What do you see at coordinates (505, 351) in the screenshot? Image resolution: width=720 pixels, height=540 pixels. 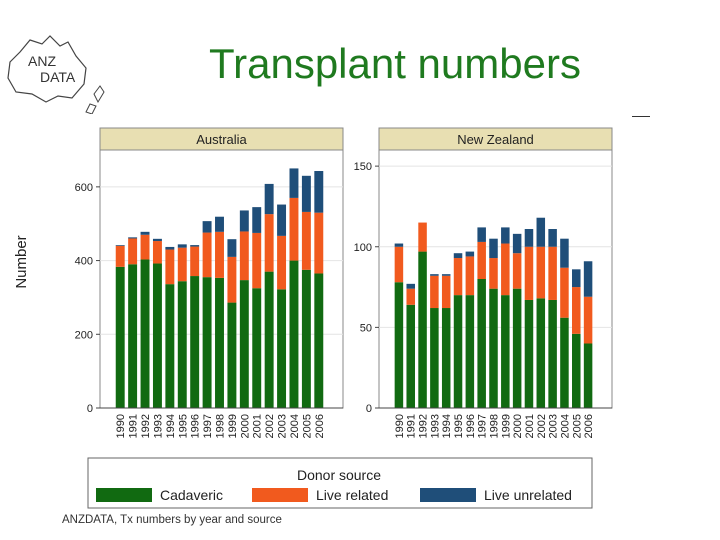 I see `nz-bar-cadaveric-1999` at bounding box center [505, 351].